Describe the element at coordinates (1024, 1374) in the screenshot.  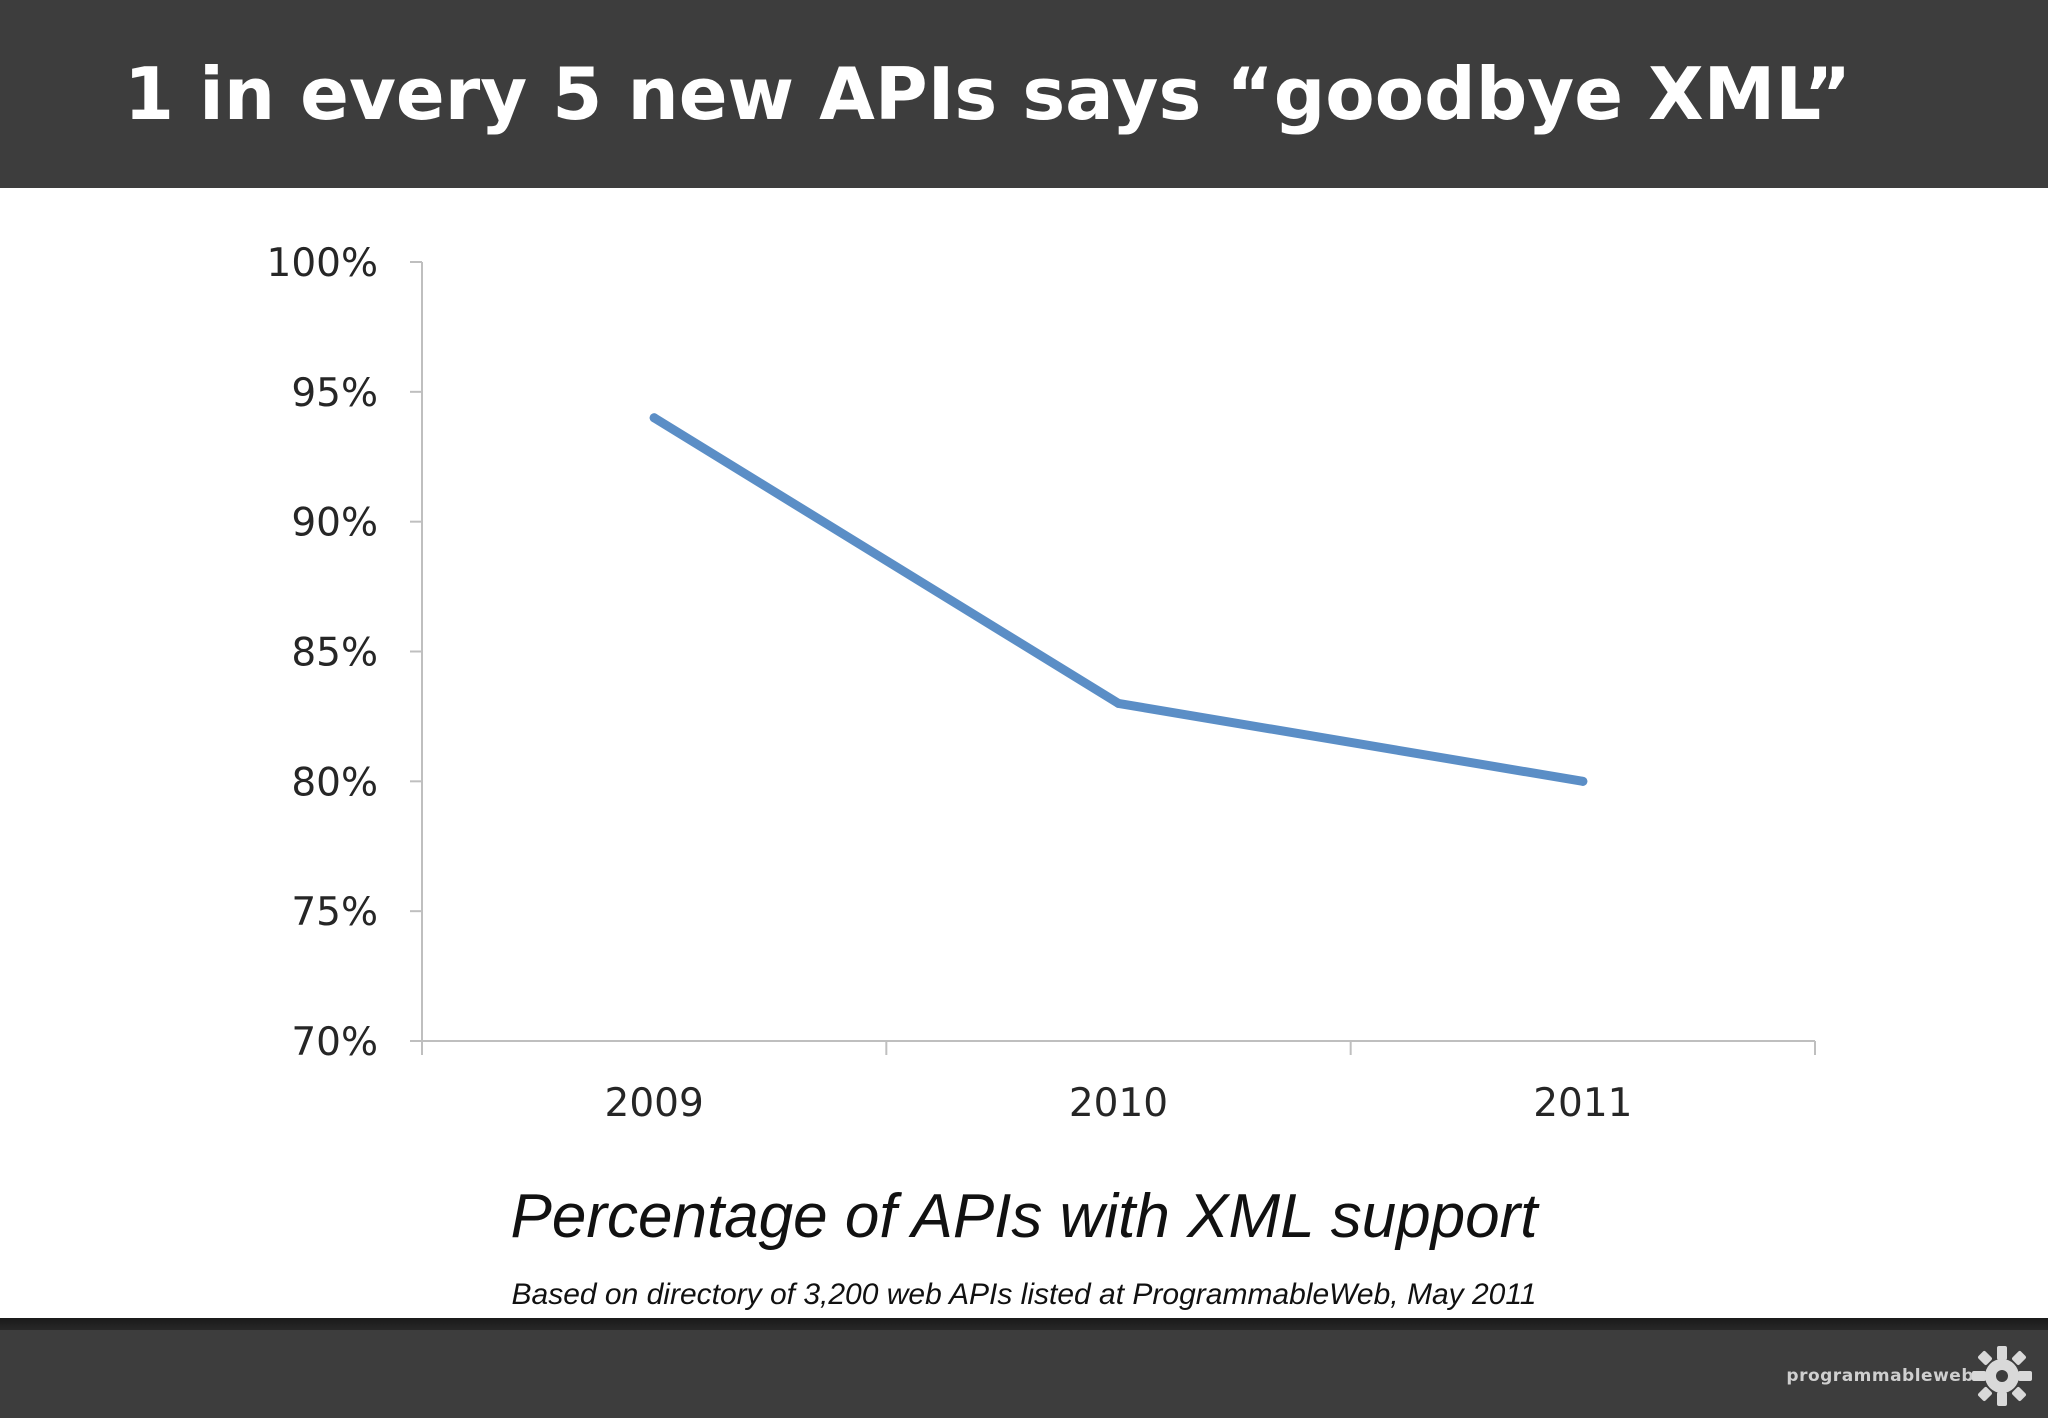
I see `footer-bar` at that location.